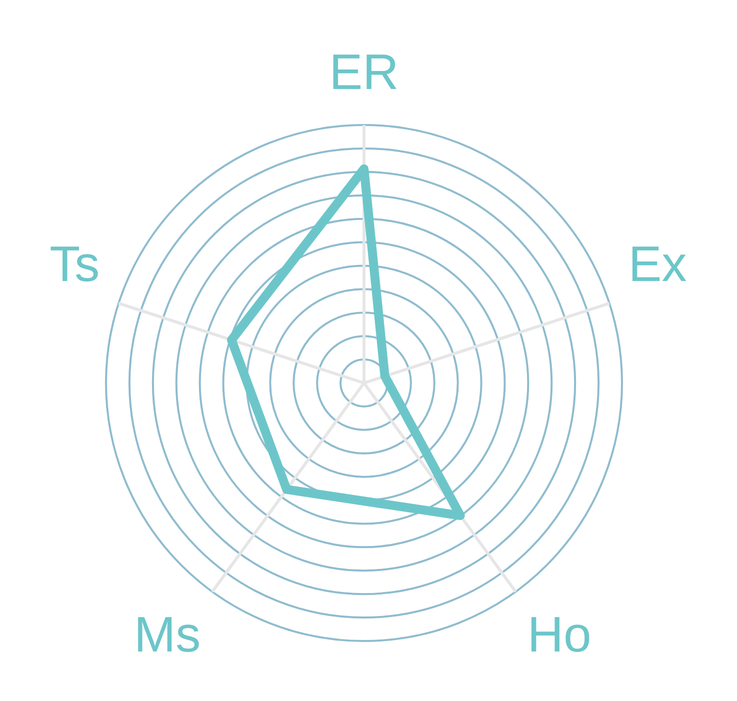  I want to click on spoke-label: Ms, so click(167, 634).